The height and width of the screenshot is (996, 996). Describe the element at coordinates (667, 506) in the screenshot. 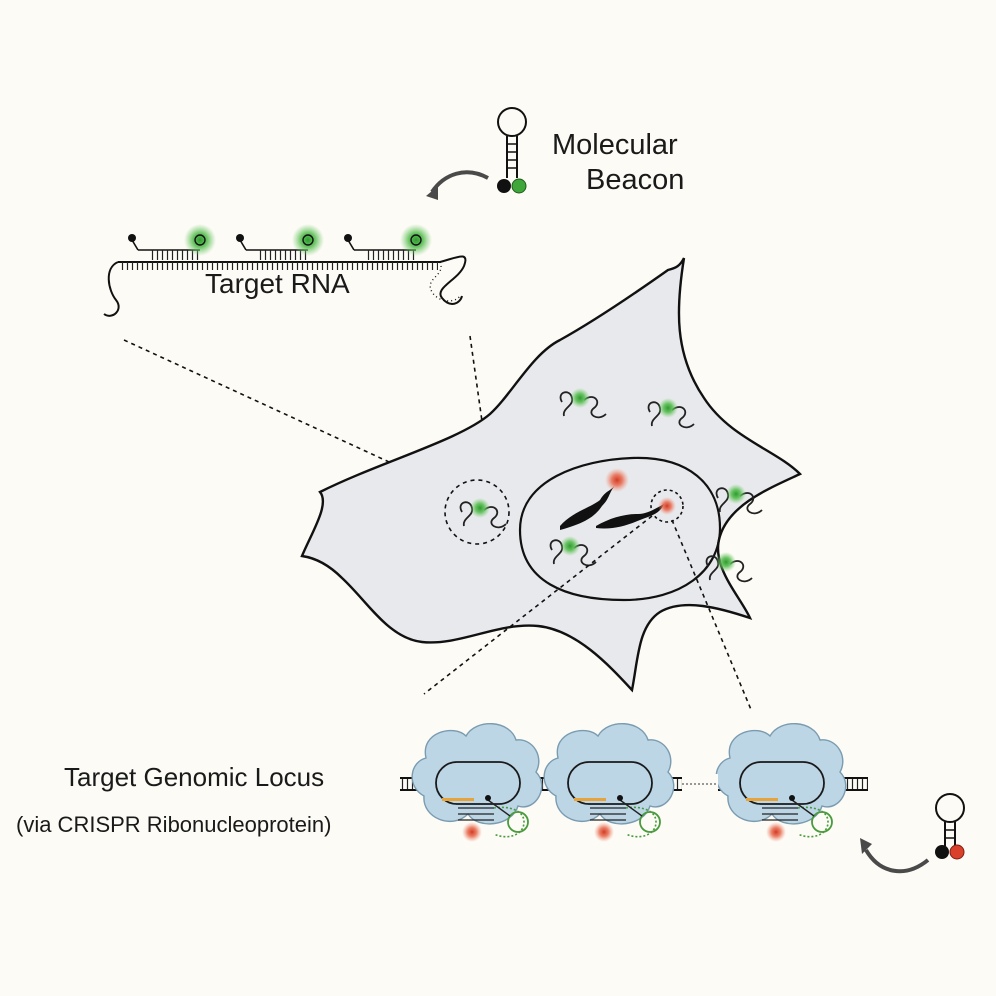

I see `zoom-circle-locus` at that location.